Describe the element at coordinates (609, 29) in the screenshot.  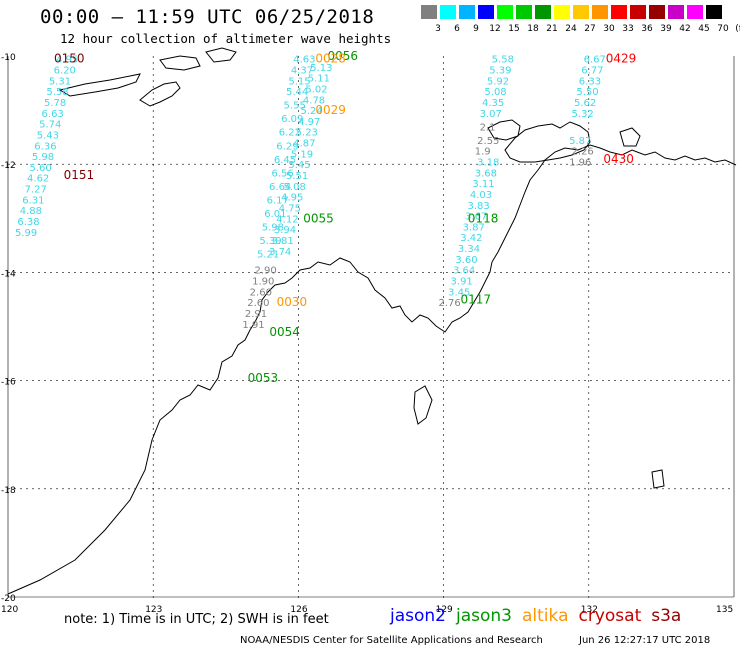
I see `legend-label: 30` at that location.